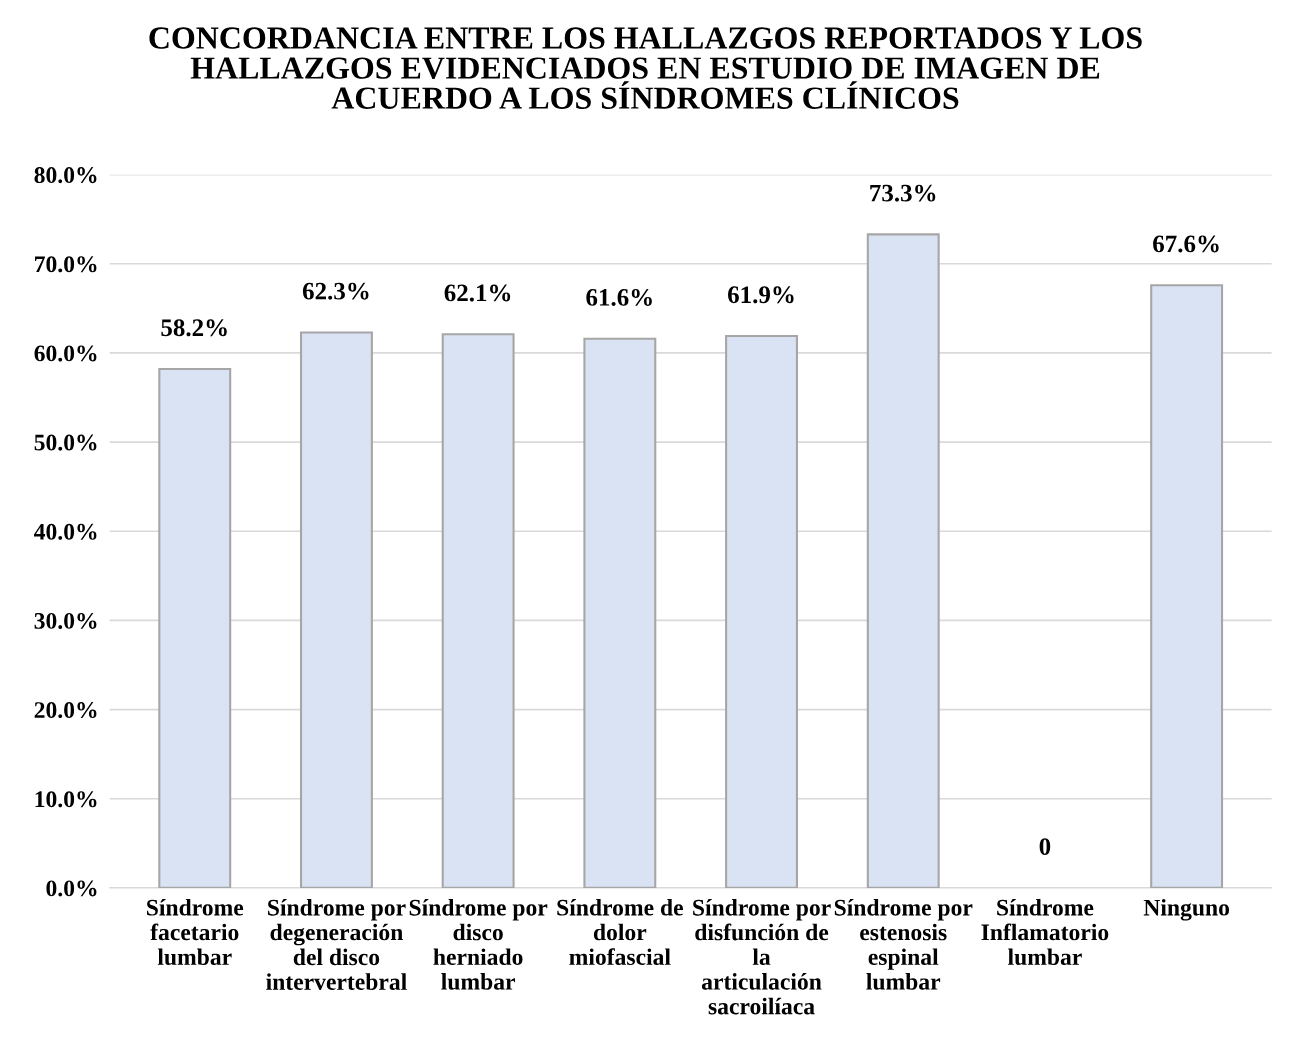 Image resolution: width=1291 pixels, height=1052 pixels. What do you see at coordinates (620, 931) in the screenshot?
I see `x-tick-label: Síndrome de dolor miofascial` at bounding box center [620, 931].